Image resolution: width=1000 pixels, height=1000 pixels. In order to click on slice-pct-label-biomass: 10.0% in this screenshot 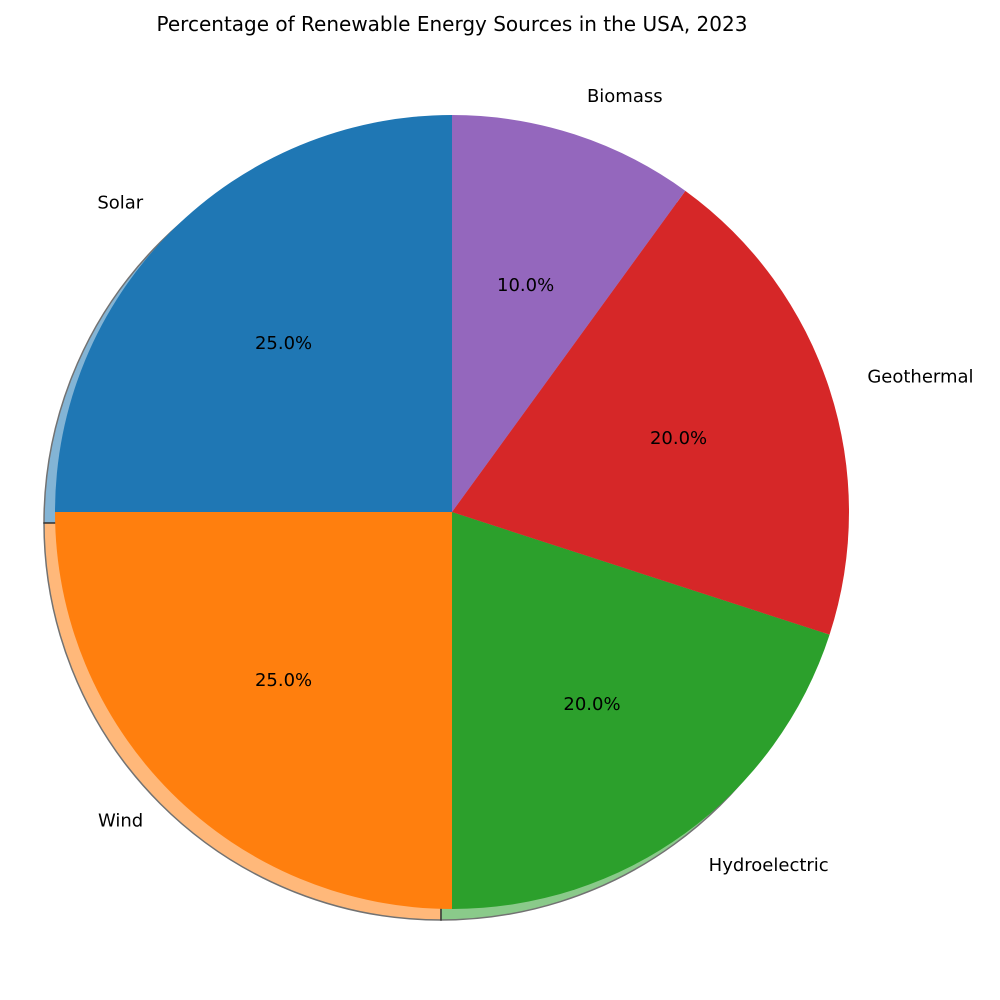, I will do `click(525, 285)`.